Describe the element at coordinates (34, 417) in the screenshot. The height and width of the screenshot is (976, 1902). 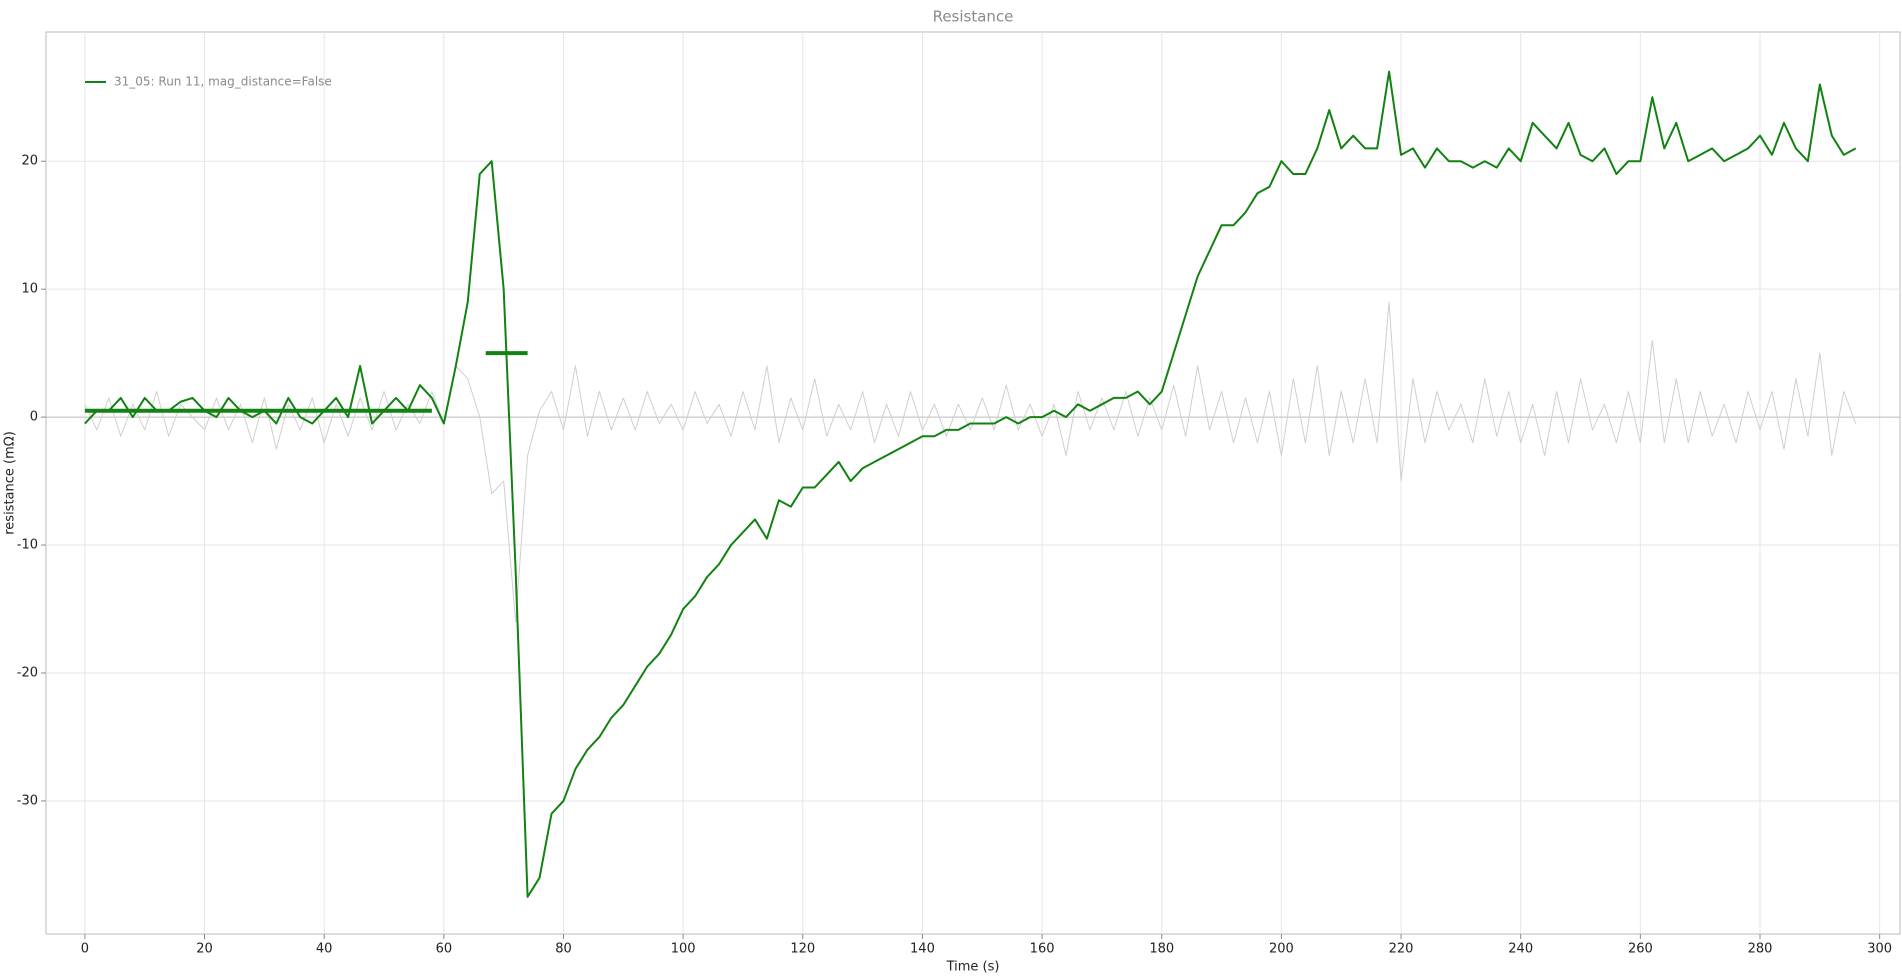
I see `y-tick-label: 0` at that location.